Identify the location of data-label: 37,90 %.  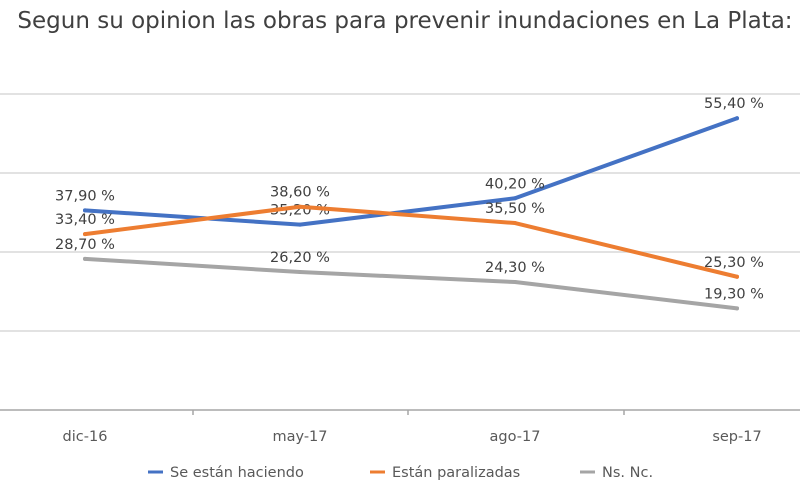
(85, 196).